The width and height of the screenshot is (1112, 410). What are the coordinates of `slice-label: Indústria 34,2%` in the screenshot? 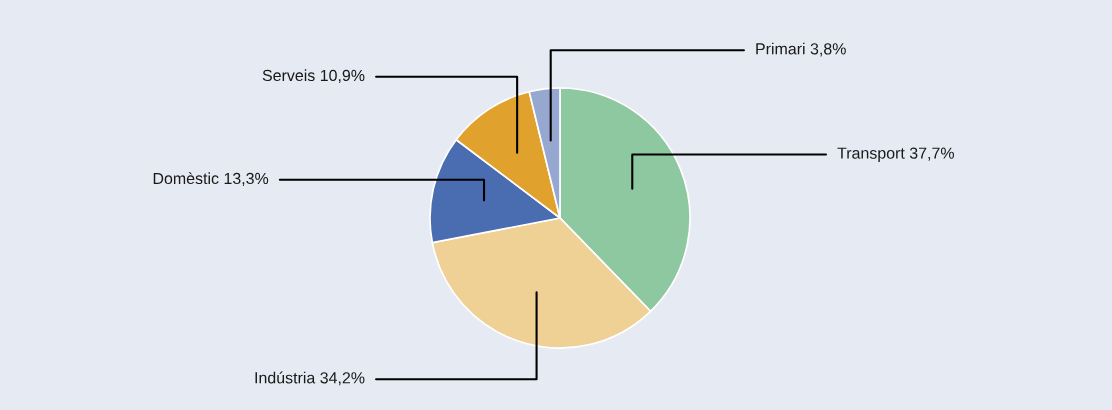 It's located at (310, 378).